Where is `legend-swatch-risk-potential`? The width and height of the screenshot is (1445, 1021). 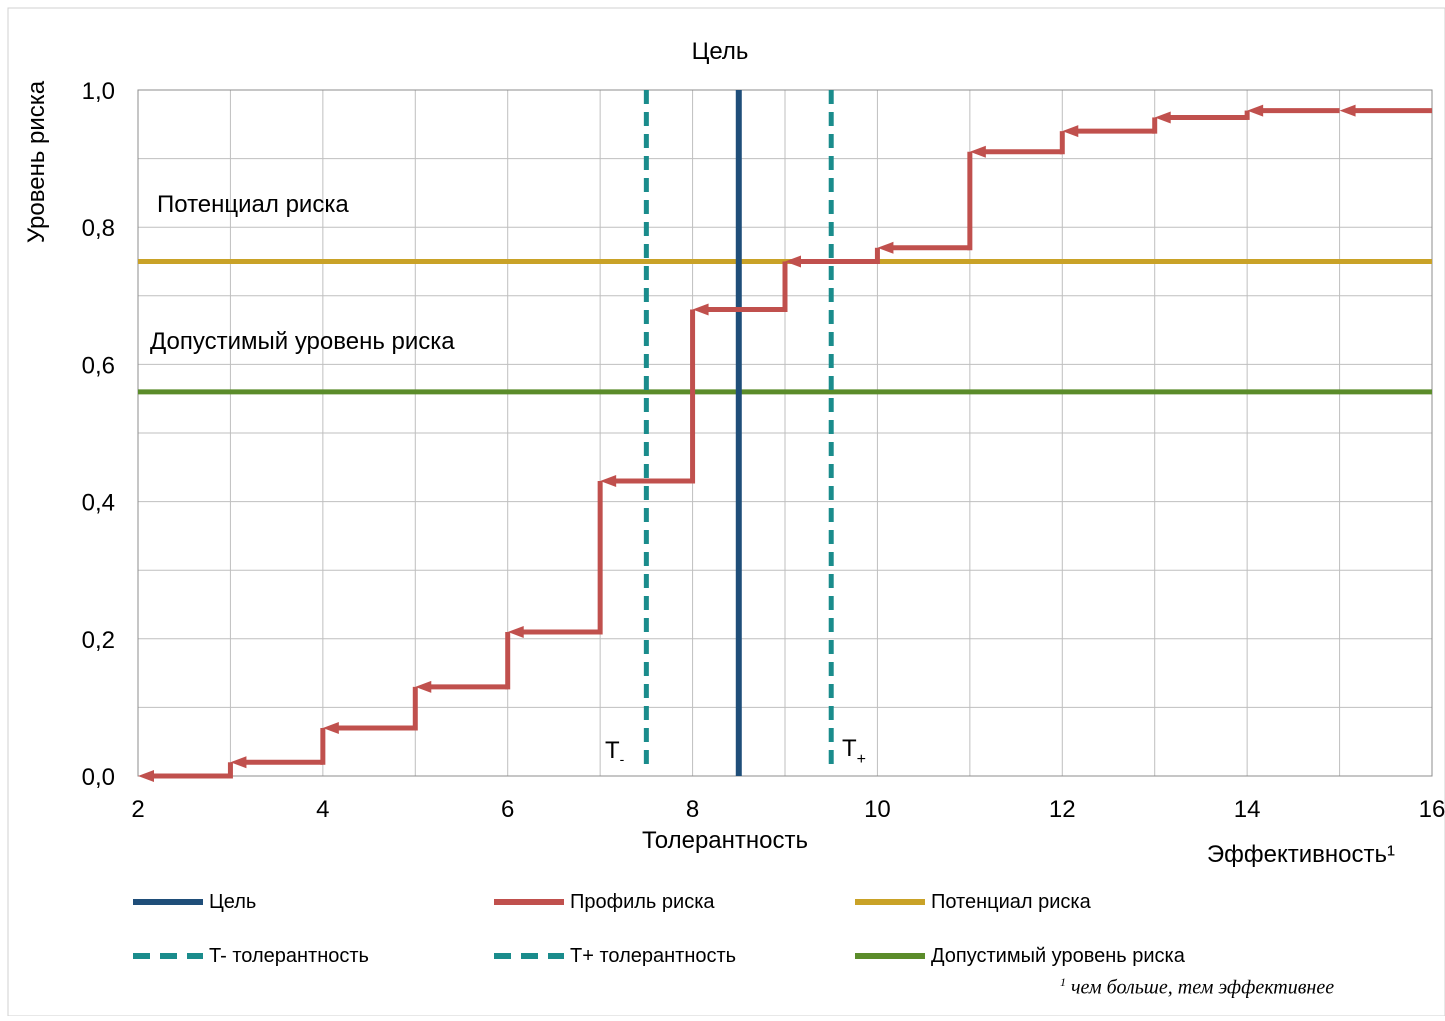 legend-swatch-risk-potential is located at coordinates (890, 902).